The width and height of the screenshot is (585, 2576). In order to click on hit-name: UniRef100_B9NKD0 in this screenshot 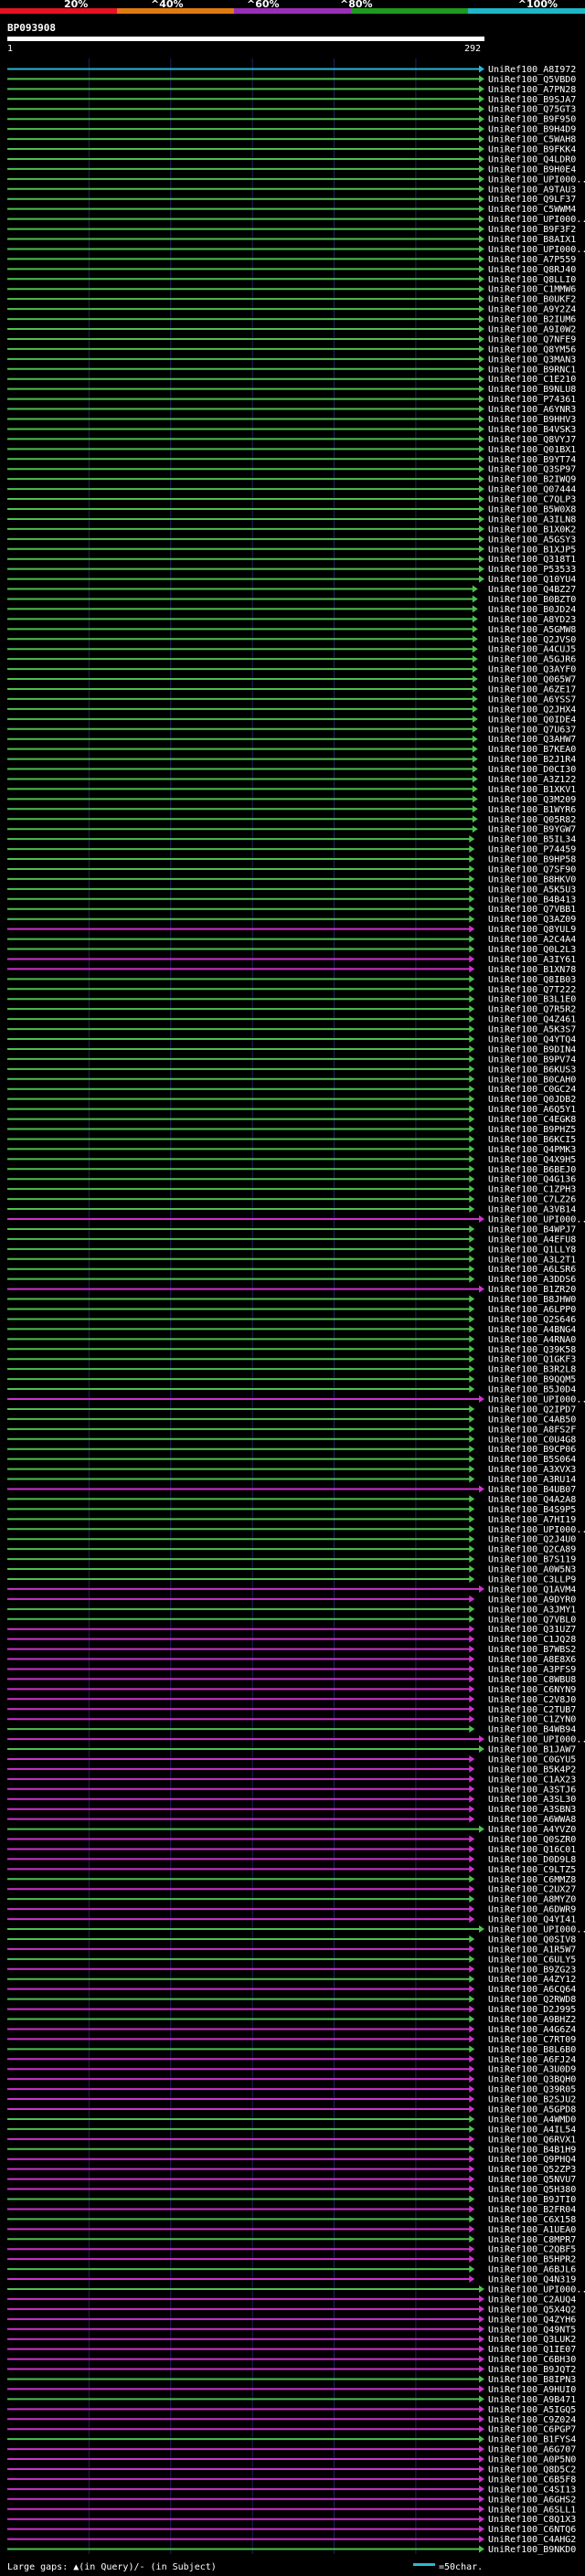, I will do `click(532, 2550)`.